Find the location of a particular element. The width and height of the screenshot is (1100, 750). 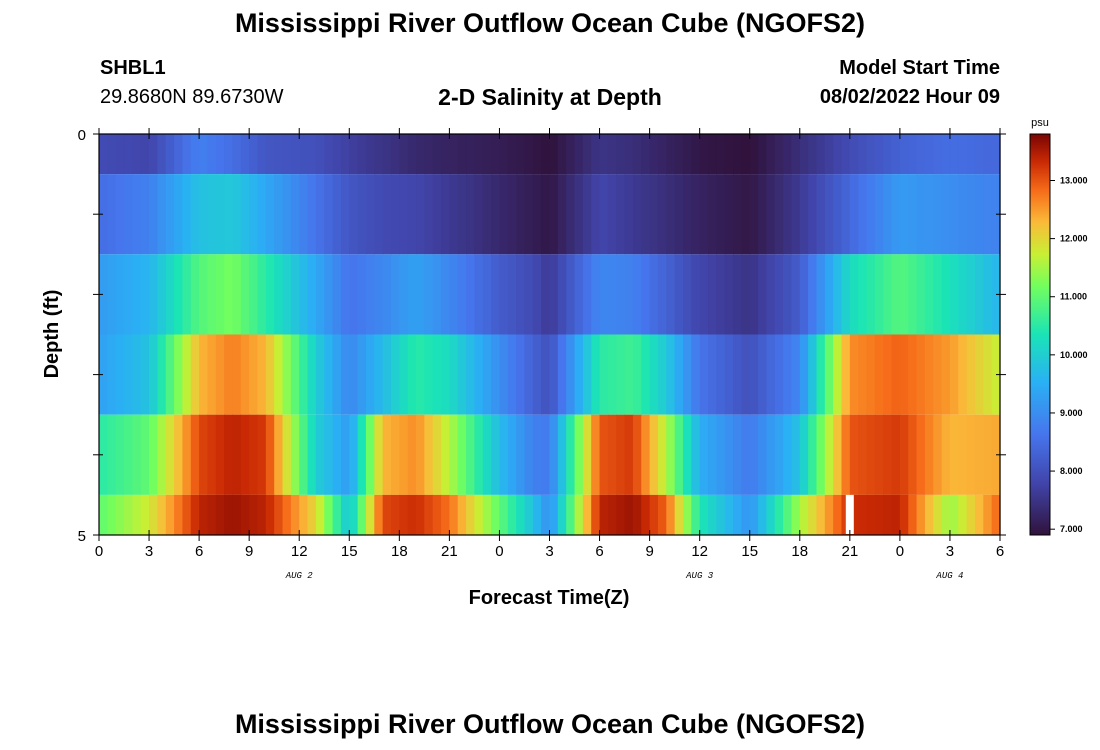

data-gap-marker is located at coordinates (849, 514).